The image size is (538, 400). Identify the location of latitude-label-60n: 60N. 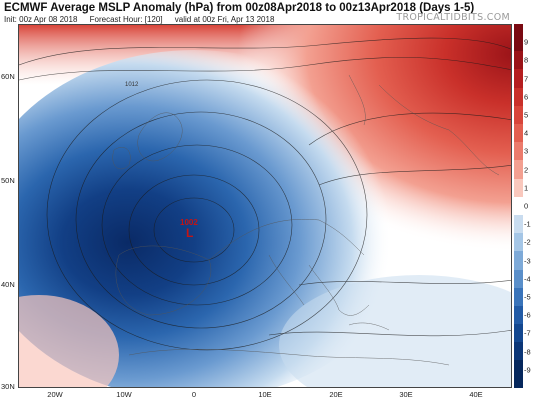
(8, 76).